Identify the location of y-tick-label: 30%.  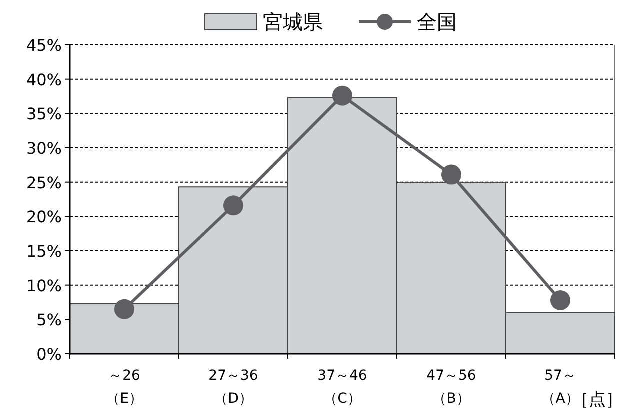
(44, 148).